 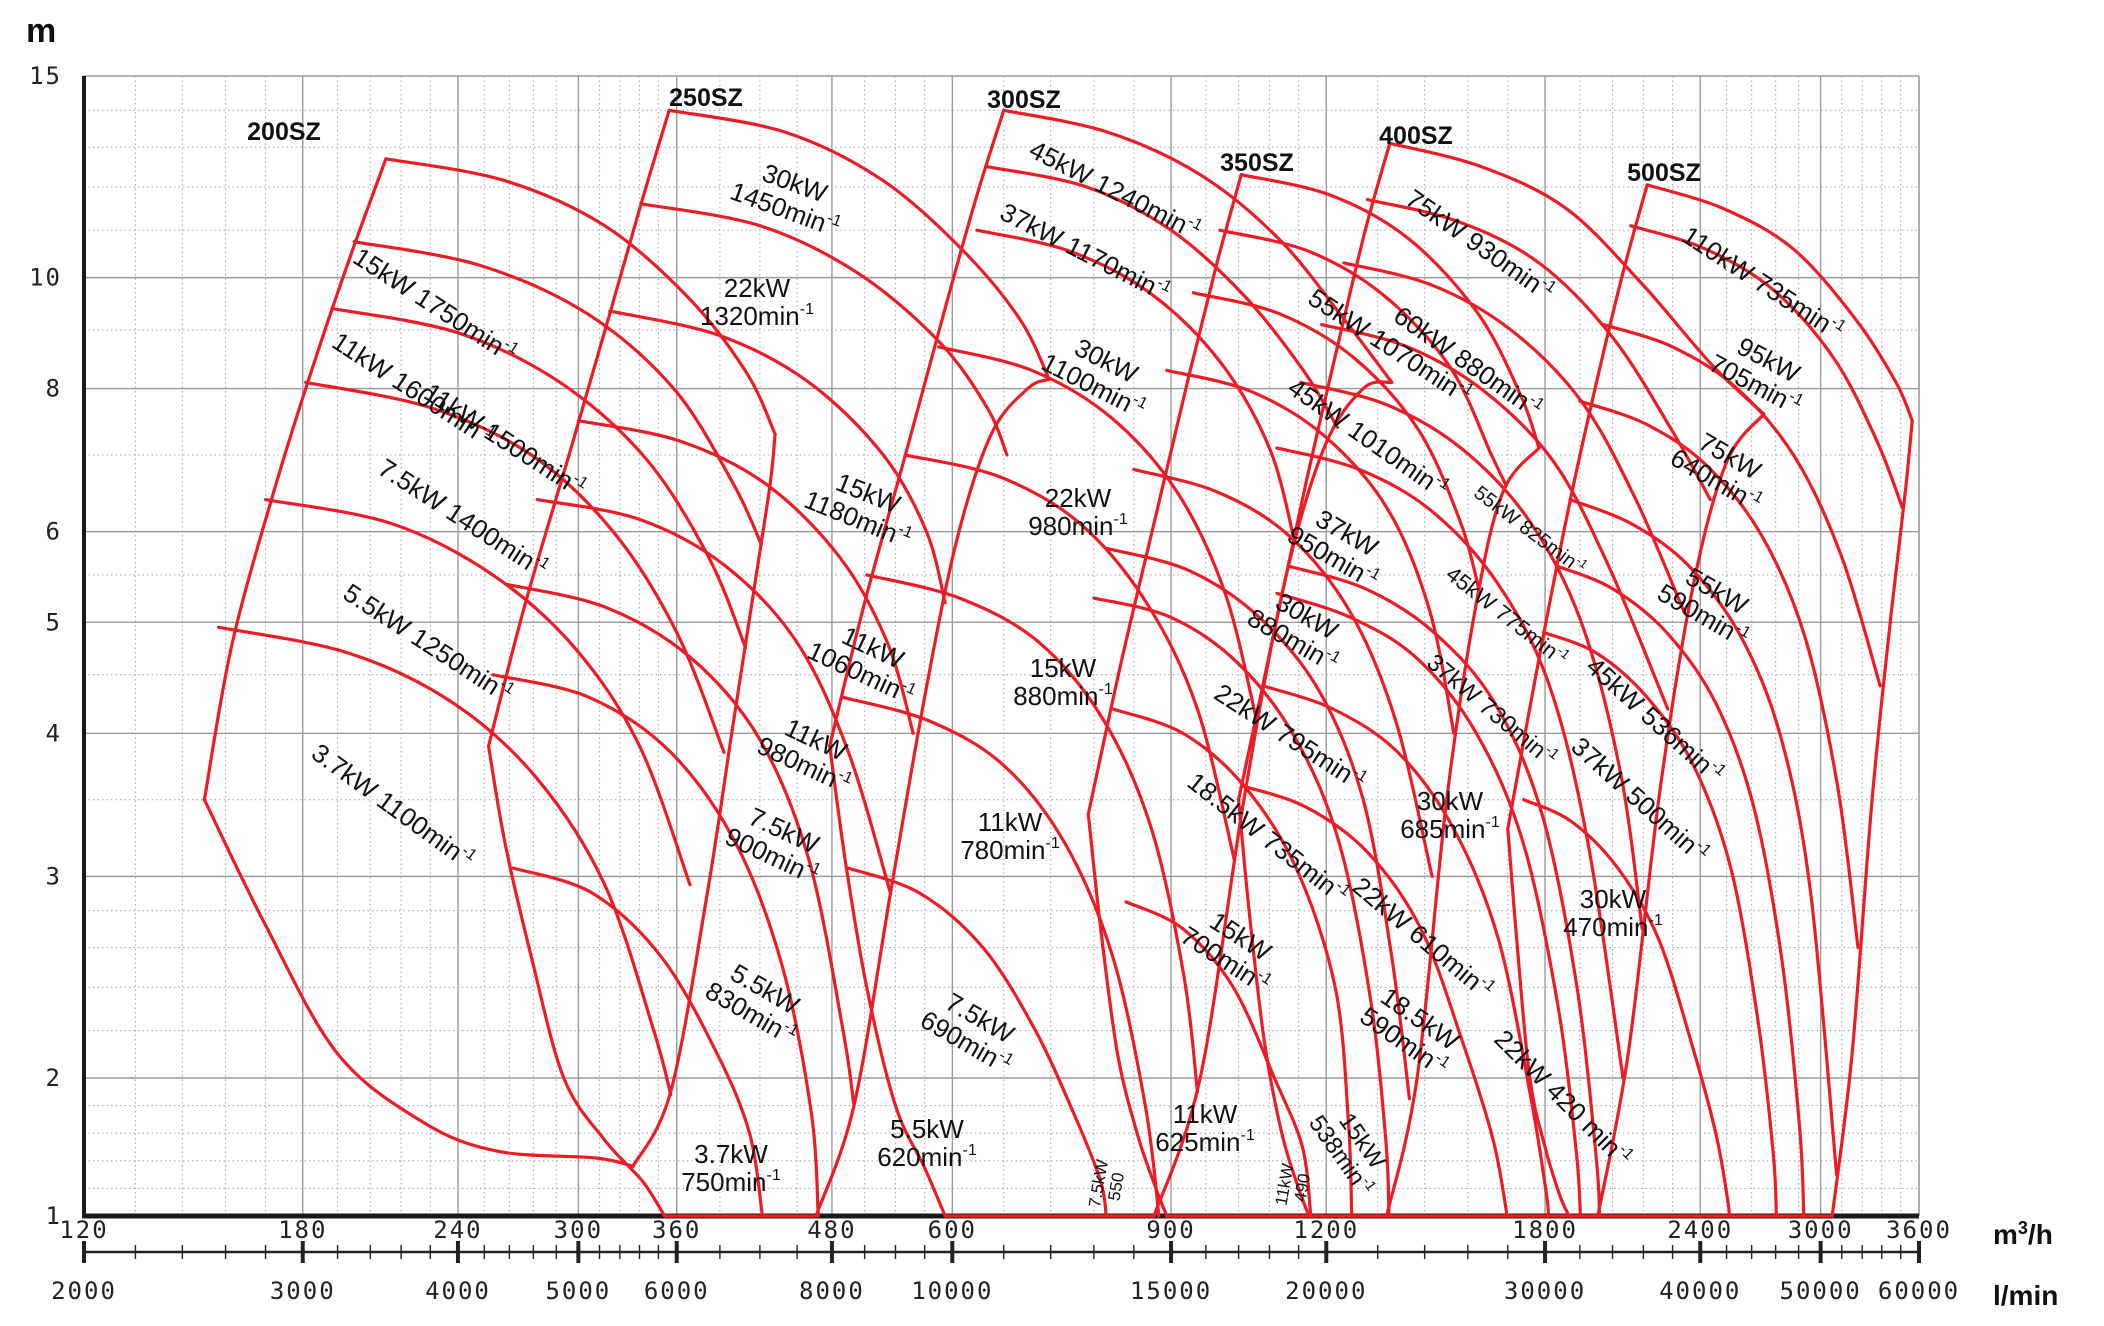 I want to click on 250SZ-arc-1320, so click(x=824, y=329).